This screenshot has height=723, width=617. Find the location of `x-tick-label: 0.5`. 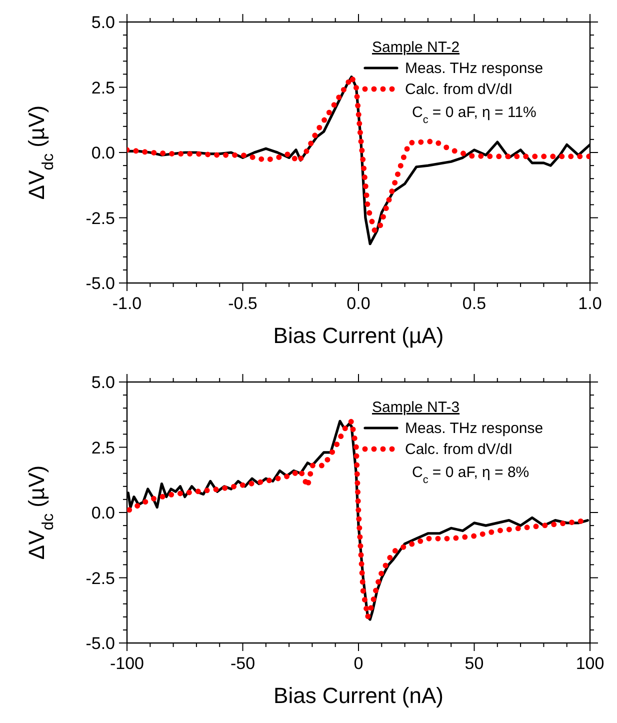

x-tick-label: 0.5 is located at coordinates (474, 303).